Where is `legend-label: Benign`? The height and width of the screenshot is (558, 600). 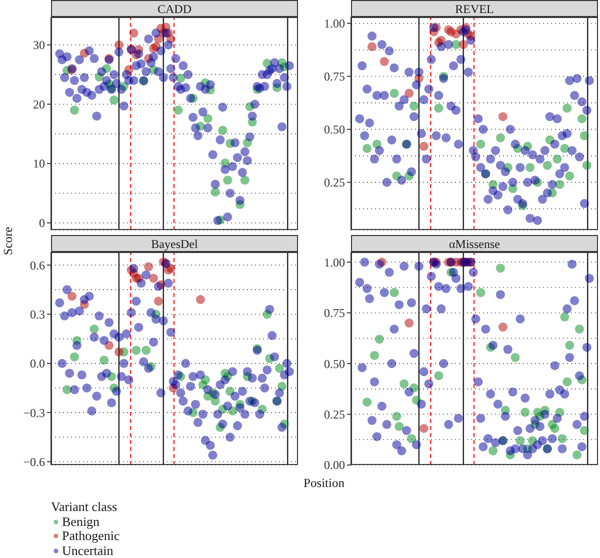 legend-label: Benign is located at coordinates (81, 521).